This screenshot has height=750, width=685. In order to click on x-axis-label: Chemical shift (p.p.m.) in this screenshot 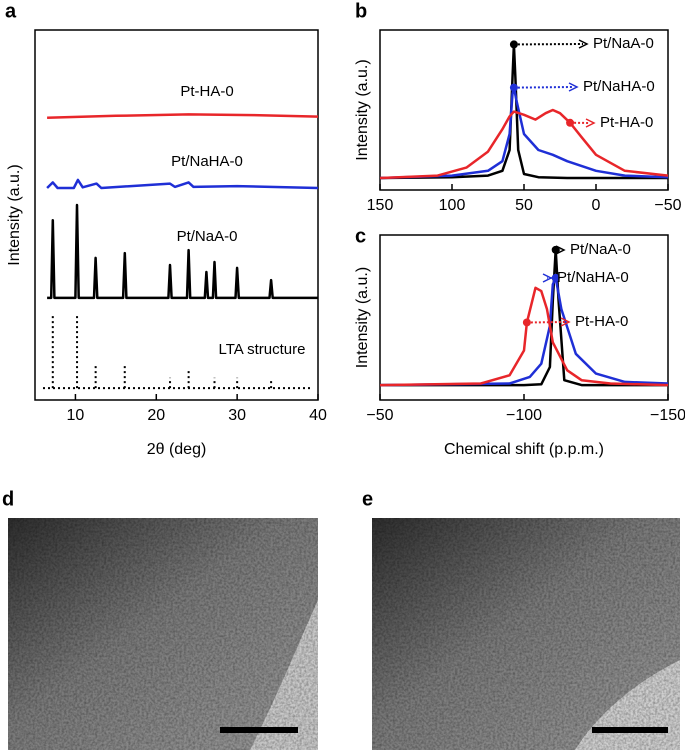, I will do `click(524, 449)`.